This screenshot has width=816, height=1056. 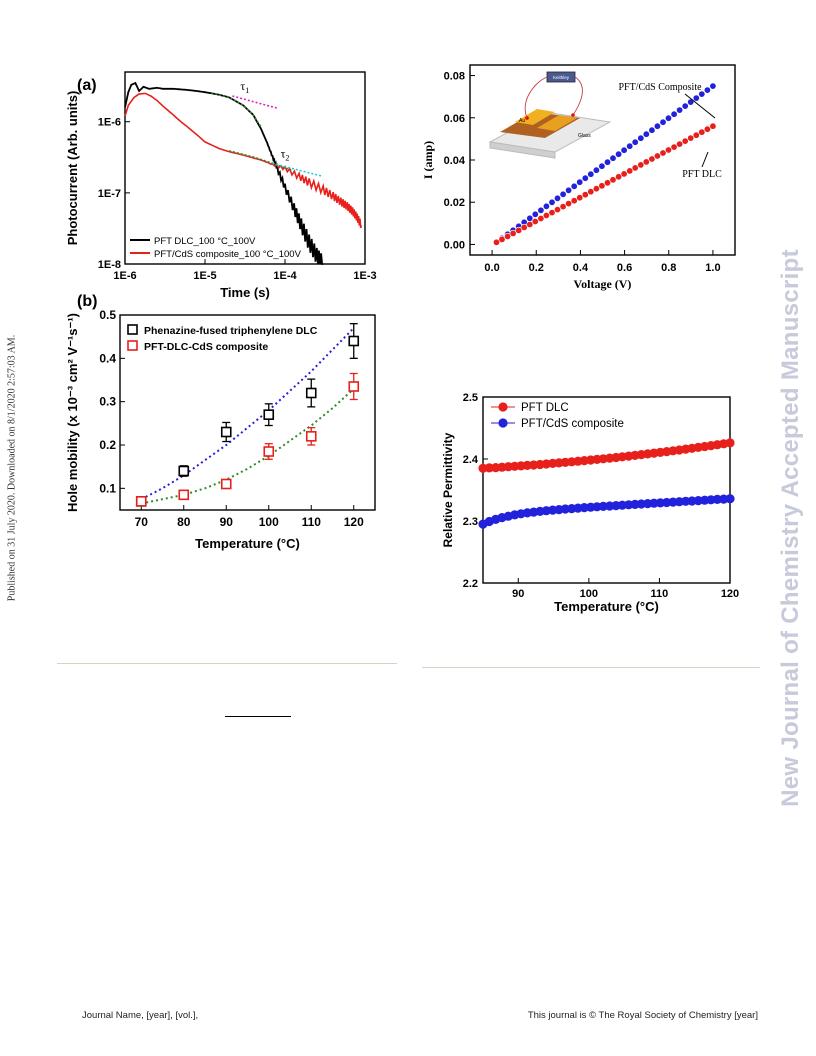 I want to click on series-label: PFT DLC, so click(x=702, y=174).